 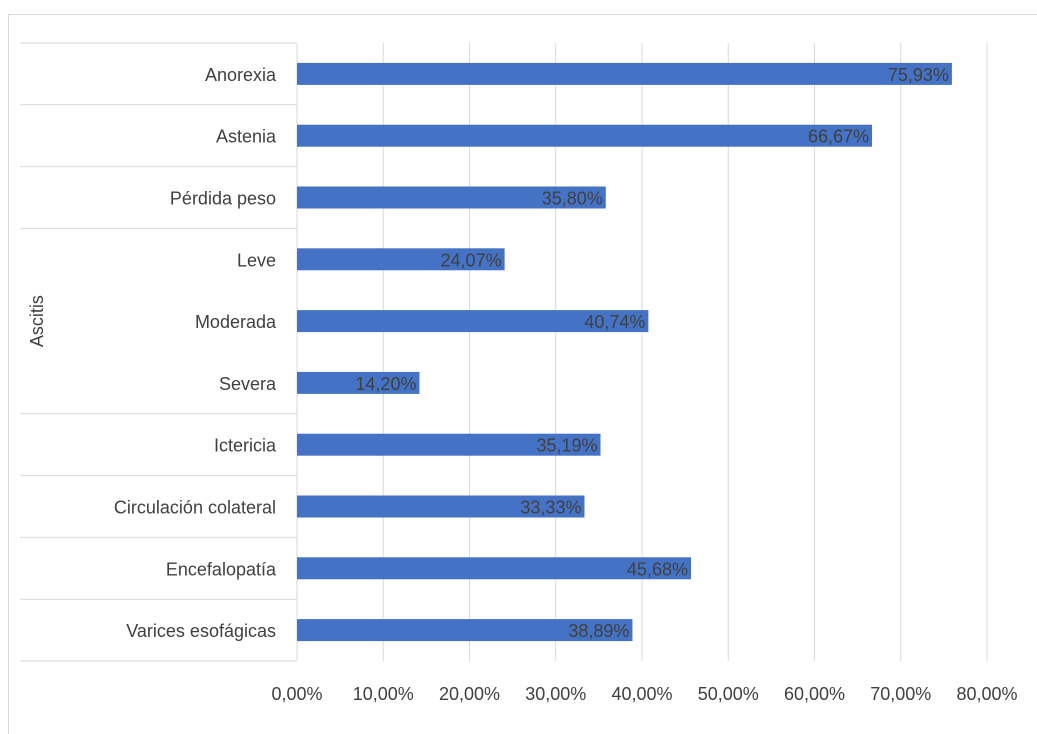 What do you see at coordinates (248, 384) in the screenshot?
I see `category-label-5: Severa` at bounding box center [248, 384].